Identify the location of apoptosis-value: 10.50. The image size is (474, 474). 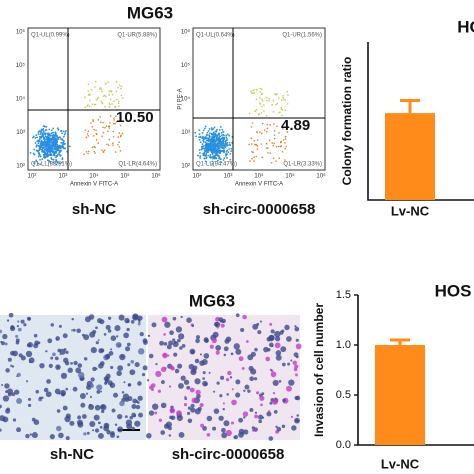
(135, 117).